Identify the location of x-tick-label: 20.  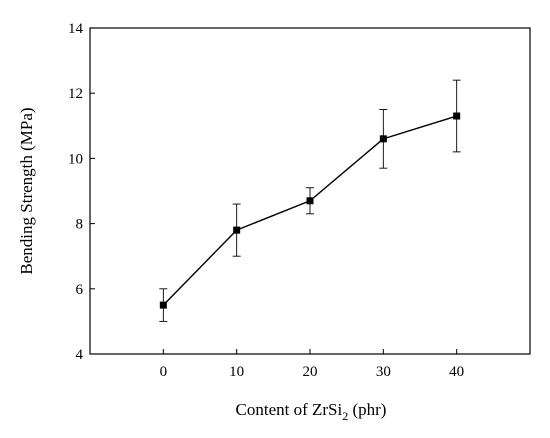
(310, 372).